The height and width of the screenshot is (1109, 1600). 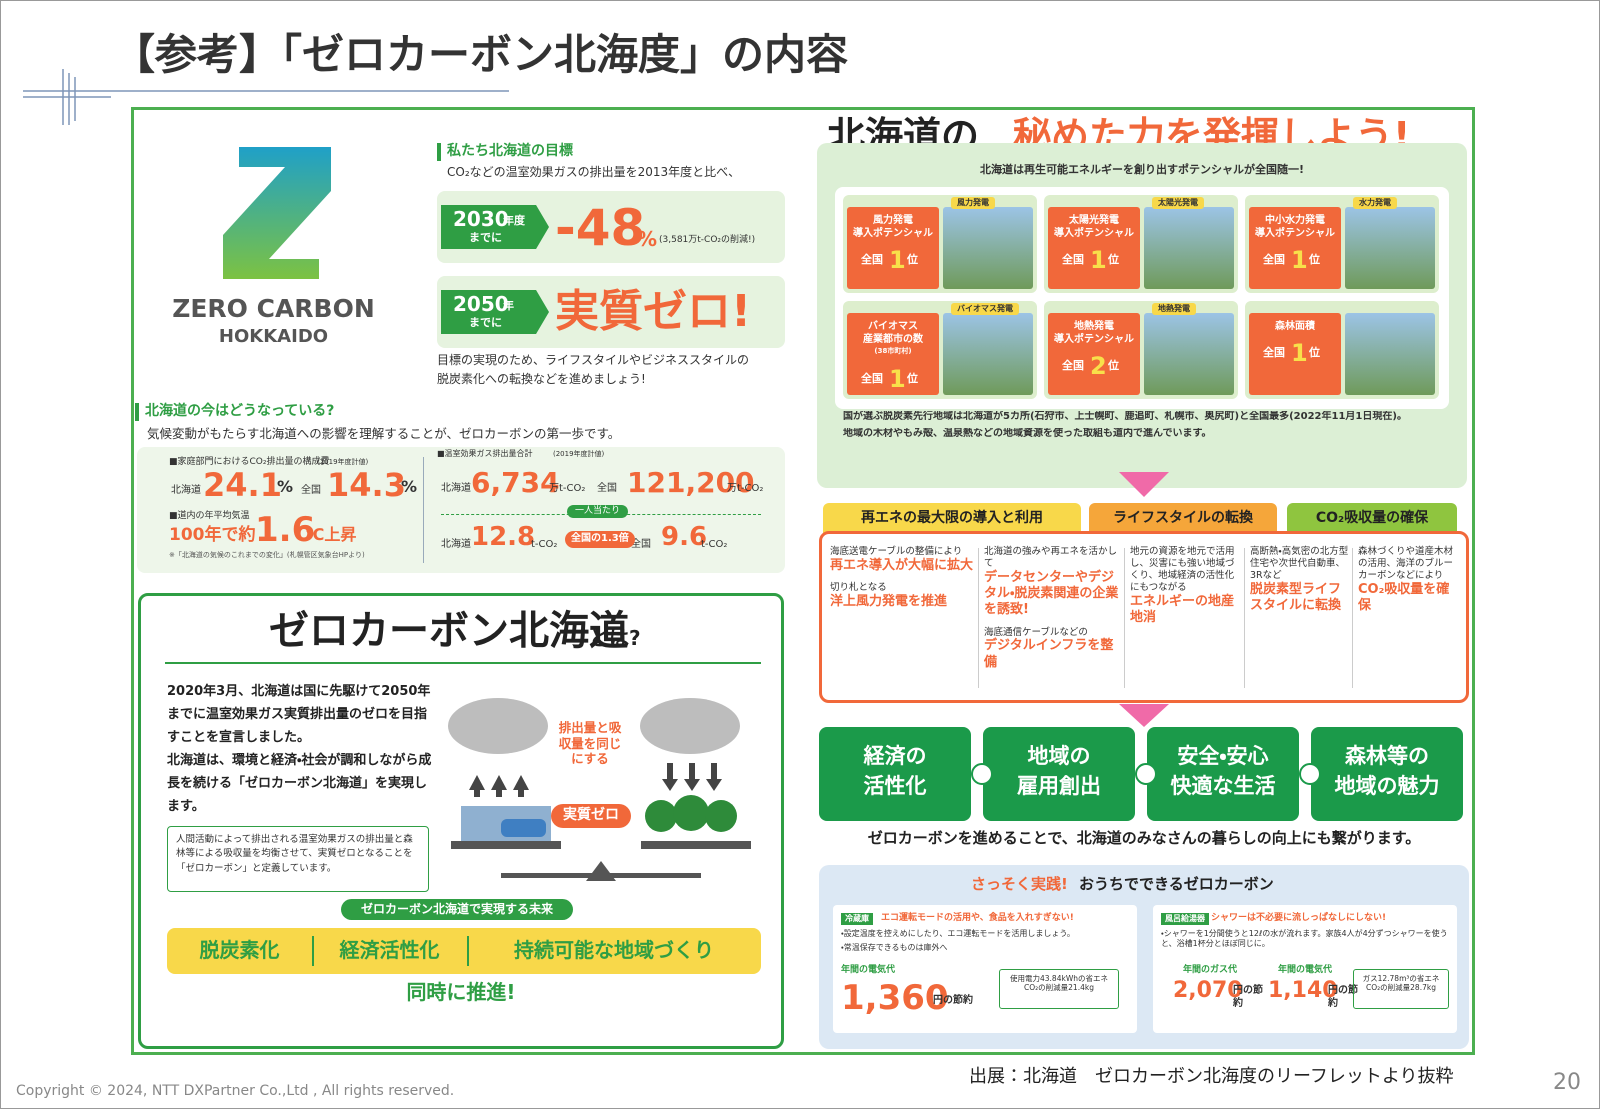 I want to click on benefit-box: 経済の 活性化, so click(x=895, y=774).